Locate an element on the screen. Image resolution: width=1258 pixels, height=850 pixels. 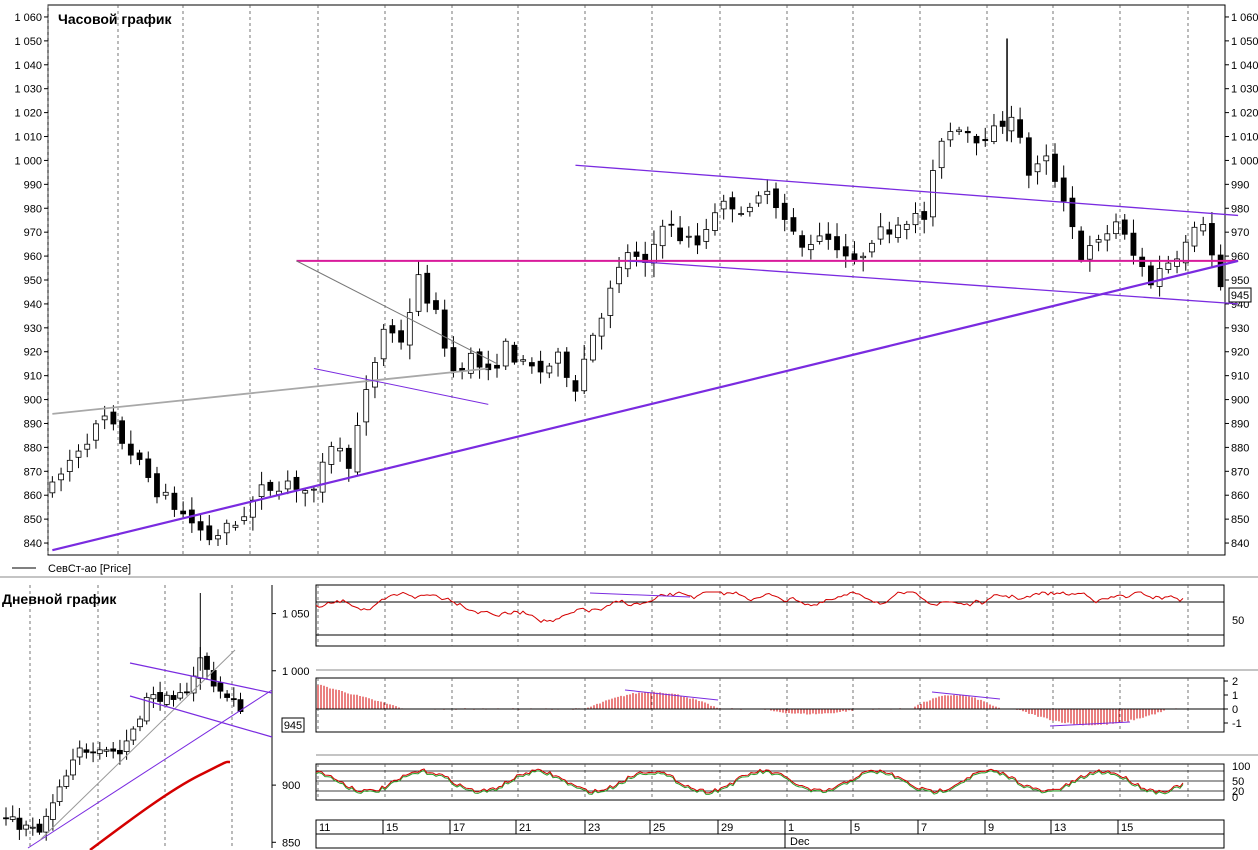
y-tick-label-right: 870 is located at coordinates (1240, 472).